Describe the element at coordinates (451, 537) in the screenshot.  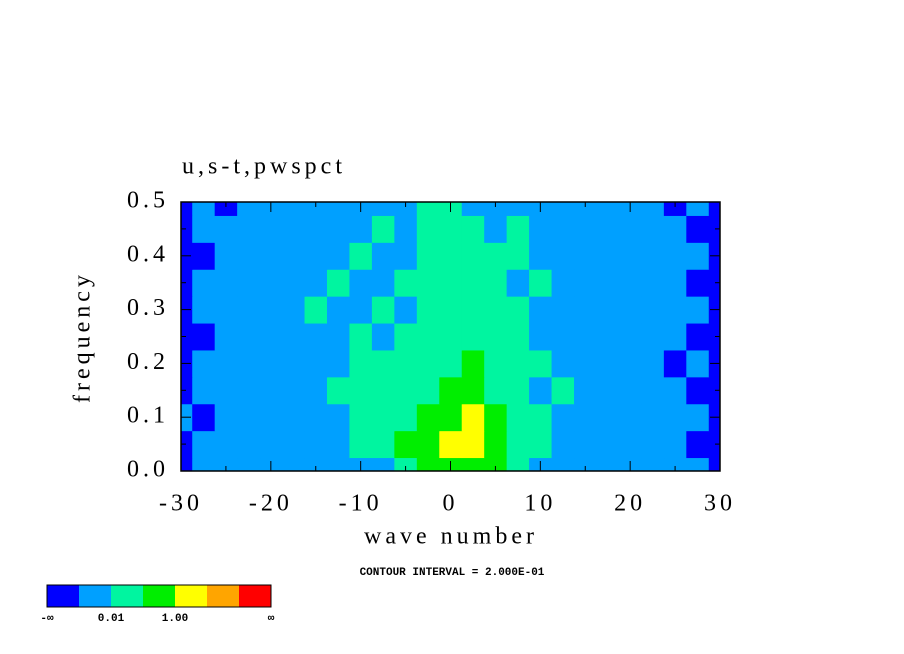
I see `x-axis-label: wave number` at that location.